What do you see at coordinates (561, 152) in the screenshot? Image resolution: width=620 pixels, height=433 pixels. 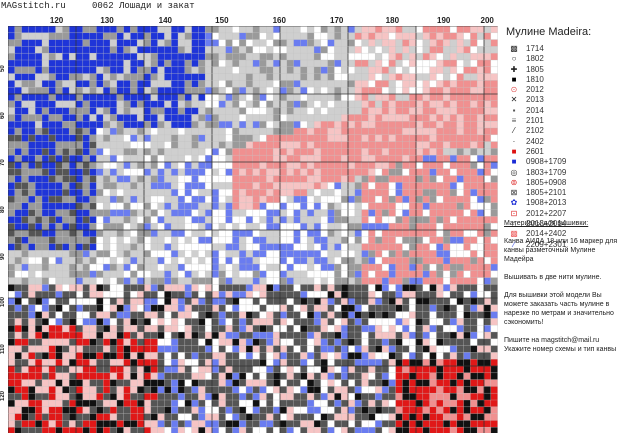 I see `legend-item: ■ 2601` at bounding box center [561, 152].